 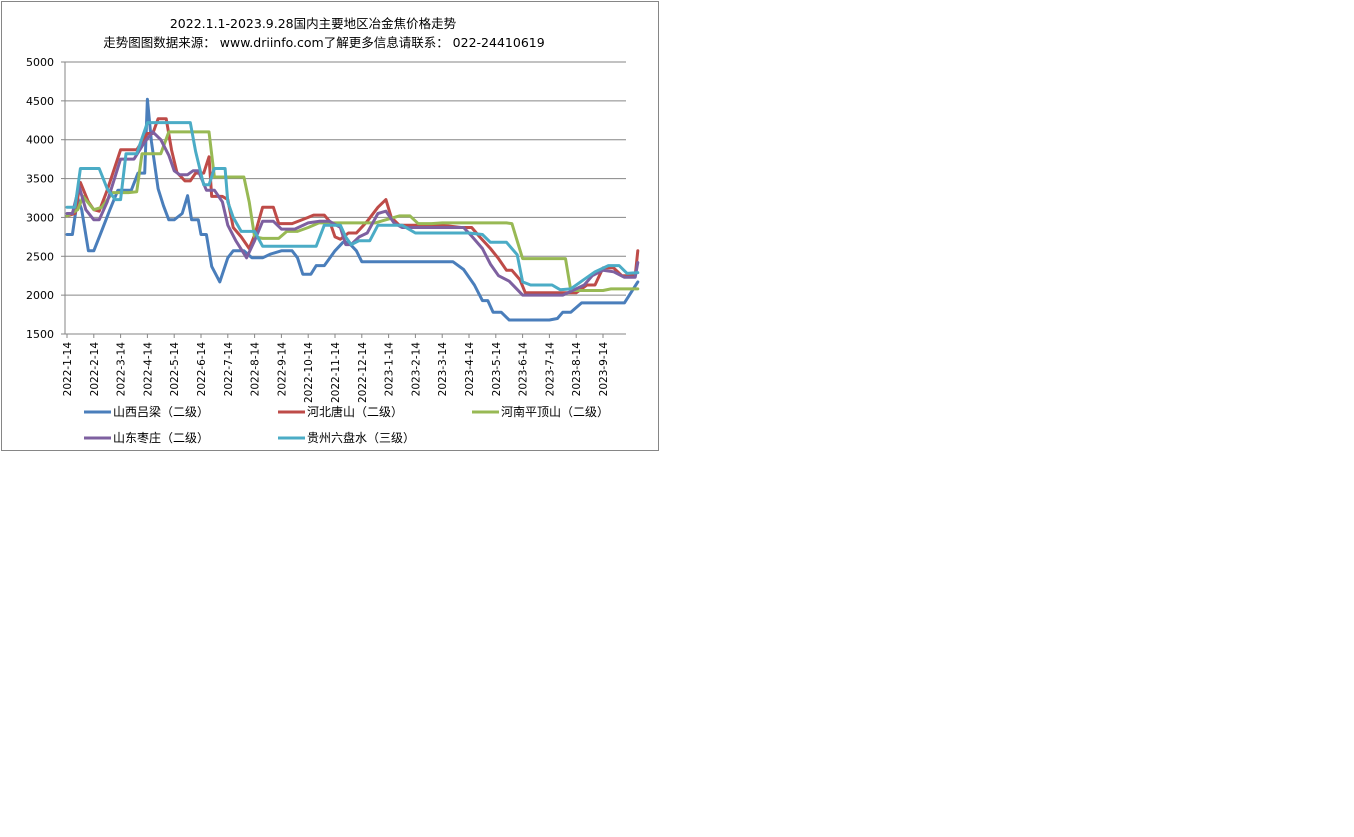 What do you see at coordinates (336, 372) in the screenshot?
I see `x-tick-label: 2022-11-14` at bounding box center [336, 372].